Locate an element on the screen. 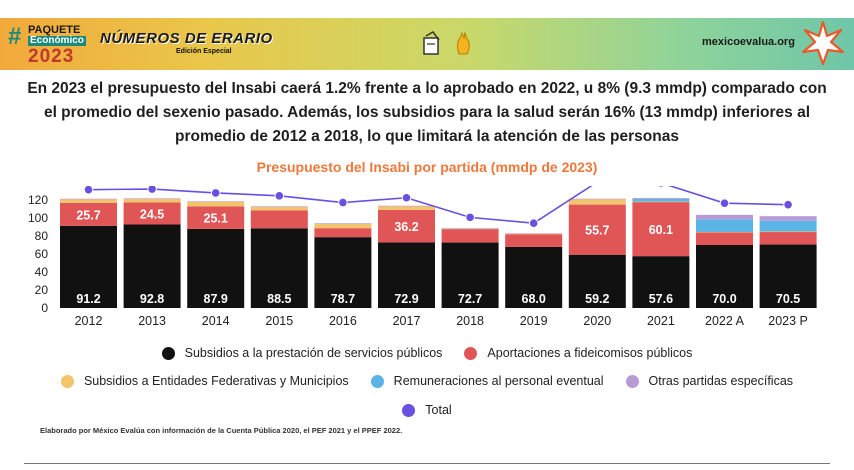 This screenshot has width=854, height=470. data-label: 57.6 is located at coordinates (661, 299).